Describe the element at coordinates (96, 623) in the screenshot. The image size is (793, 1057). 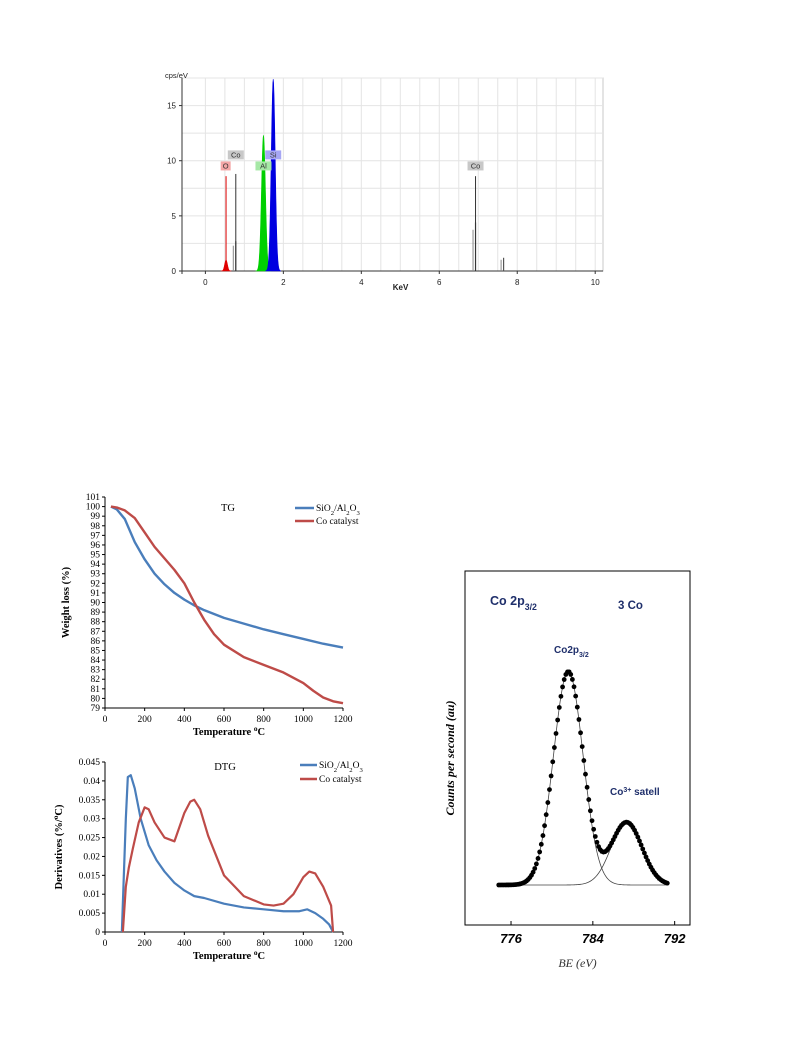
I see `tg-y-tick-label: 88` at that location.